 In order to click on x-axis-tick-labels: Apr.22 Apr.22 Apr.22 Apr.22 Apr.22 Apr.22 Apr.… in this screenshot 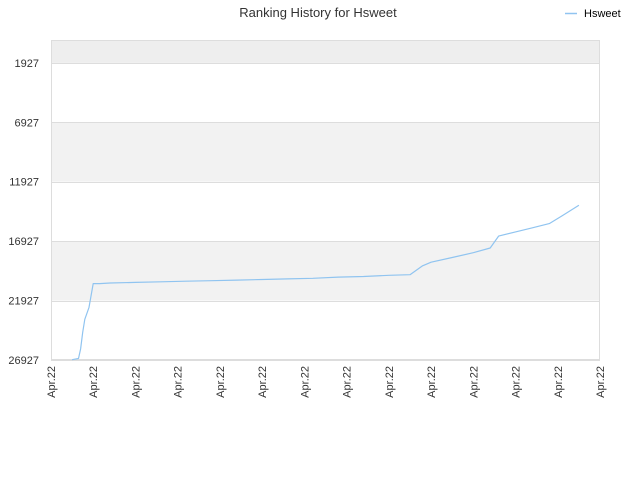, I will do `click(326, 382)`.